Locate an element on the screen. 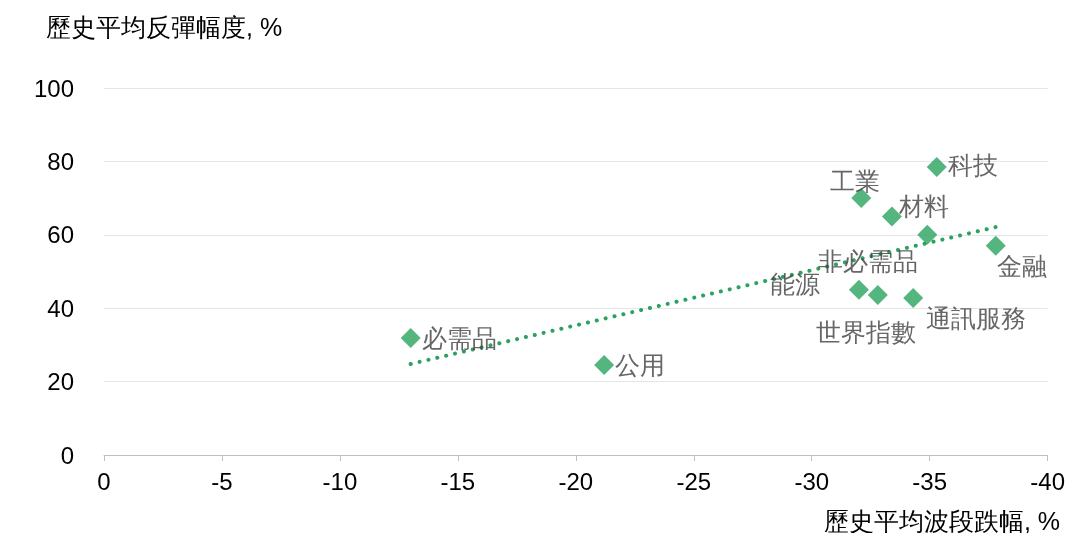 This screenshot has width=1076, height=541. y-tick-label: 0 is located at coordinates (67, 455).